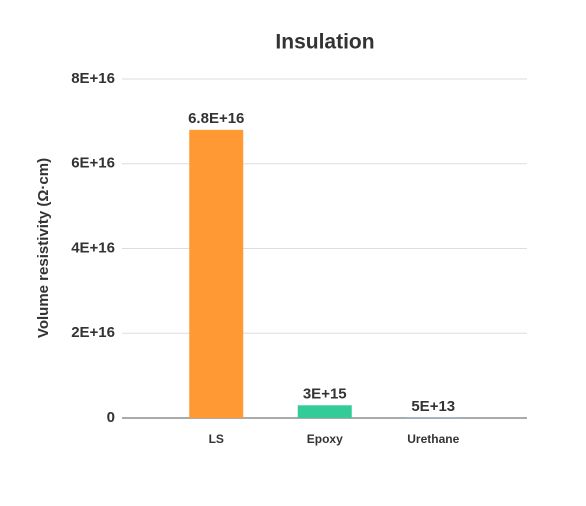 The image size is (586, 506). I want to click on value-label: 6.8E+16, so click(216, 118).